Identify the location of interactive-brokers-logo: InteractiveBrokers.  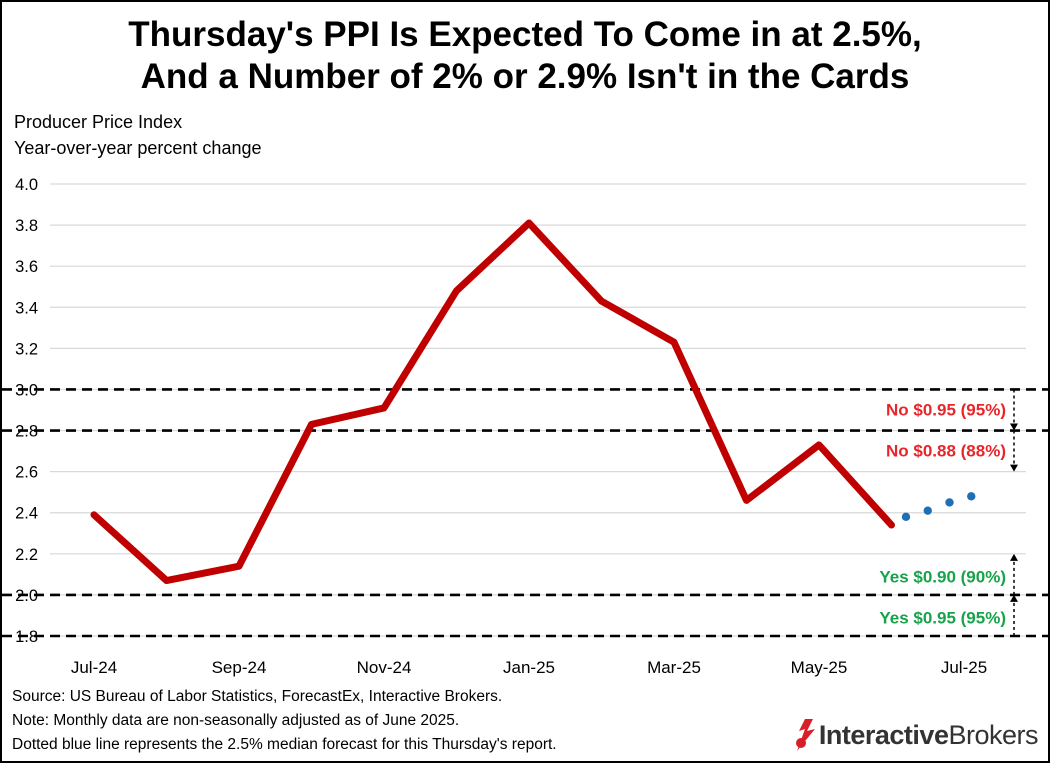
(915, 735).